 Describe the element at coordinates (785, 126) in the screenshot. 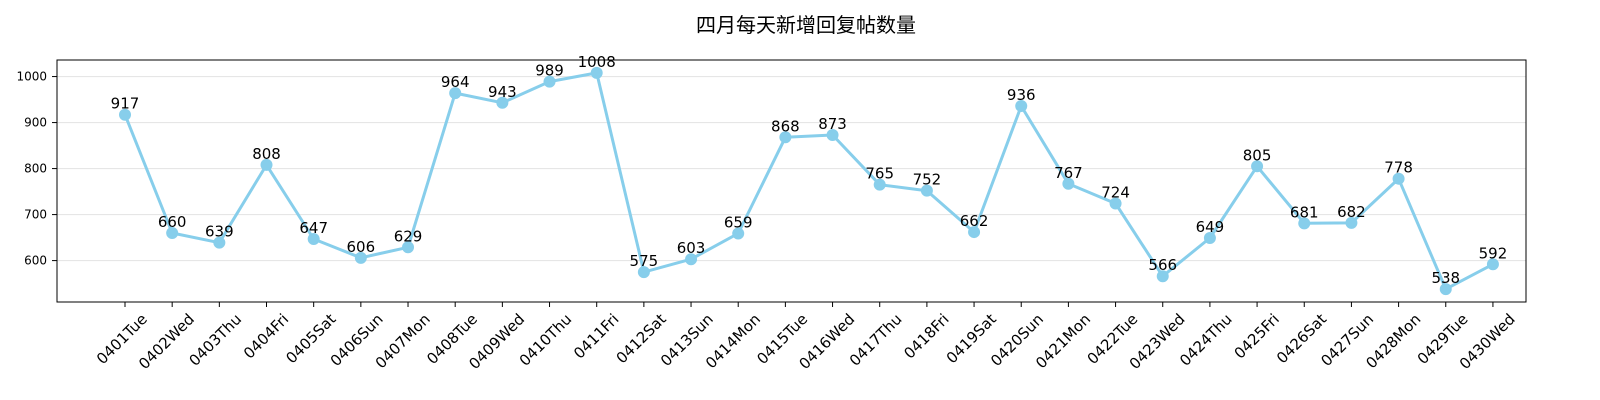

I see `data-label: 868` at that location.